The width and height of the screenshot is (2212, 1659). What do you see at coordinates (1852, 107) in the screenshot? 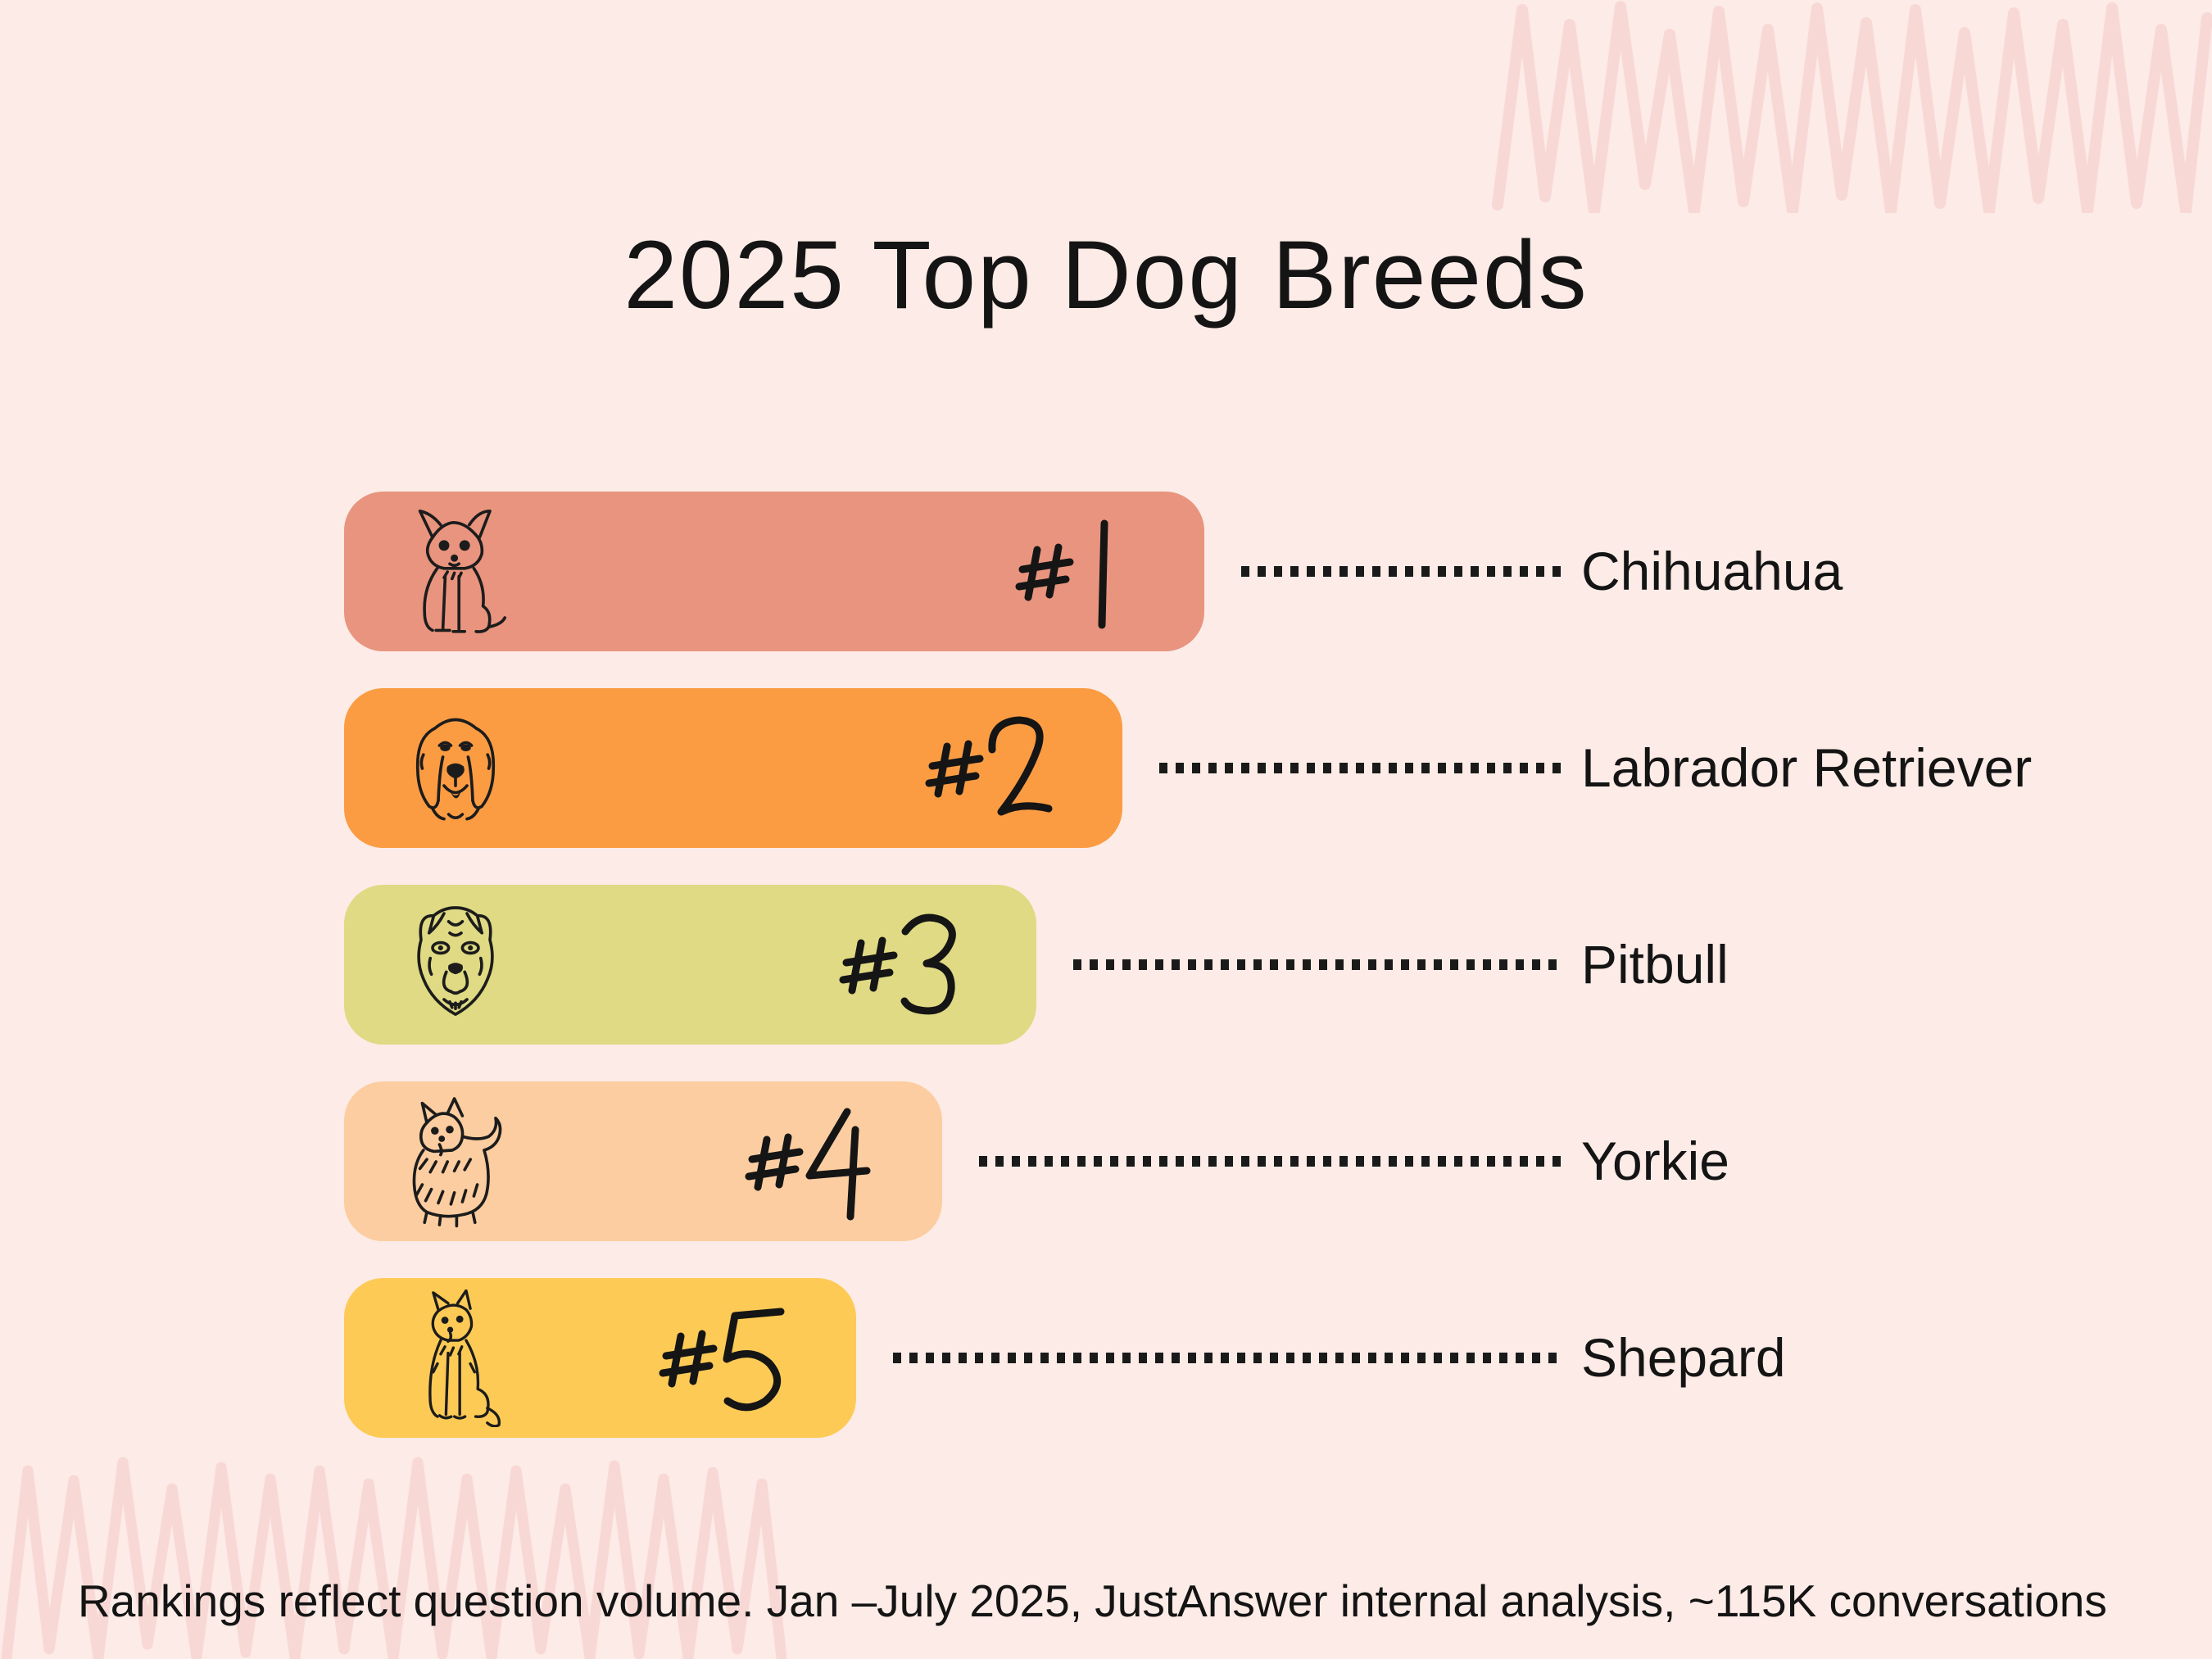
I see `scribble-decoration-top-right` at bounding box center [1852, 107].